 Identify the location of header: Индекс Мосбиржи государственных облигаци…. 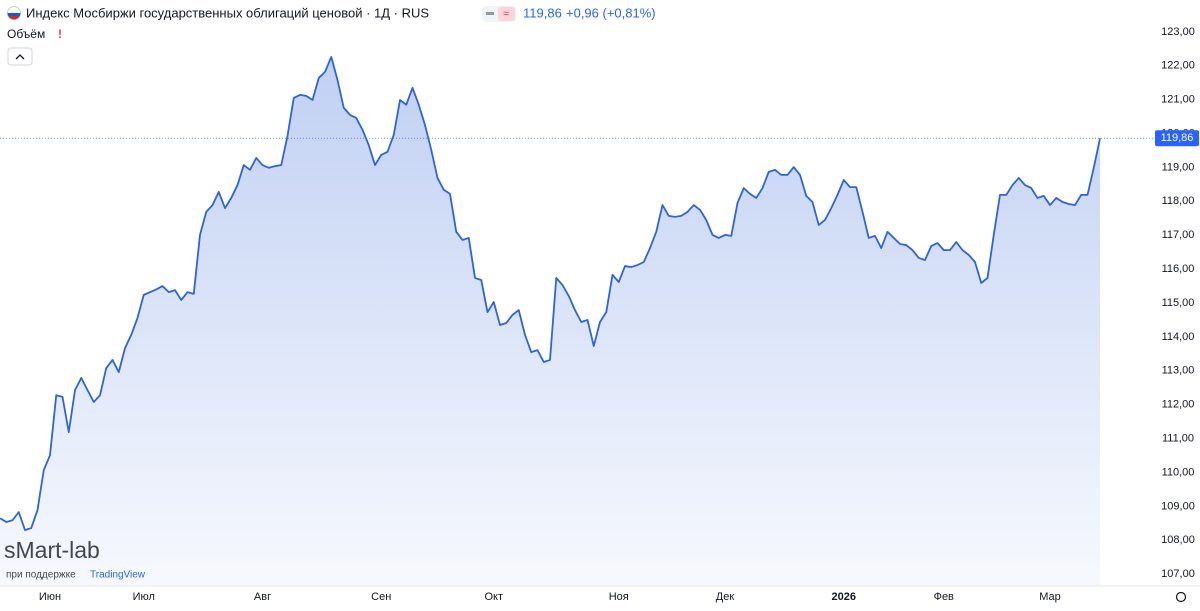
(331, 35).